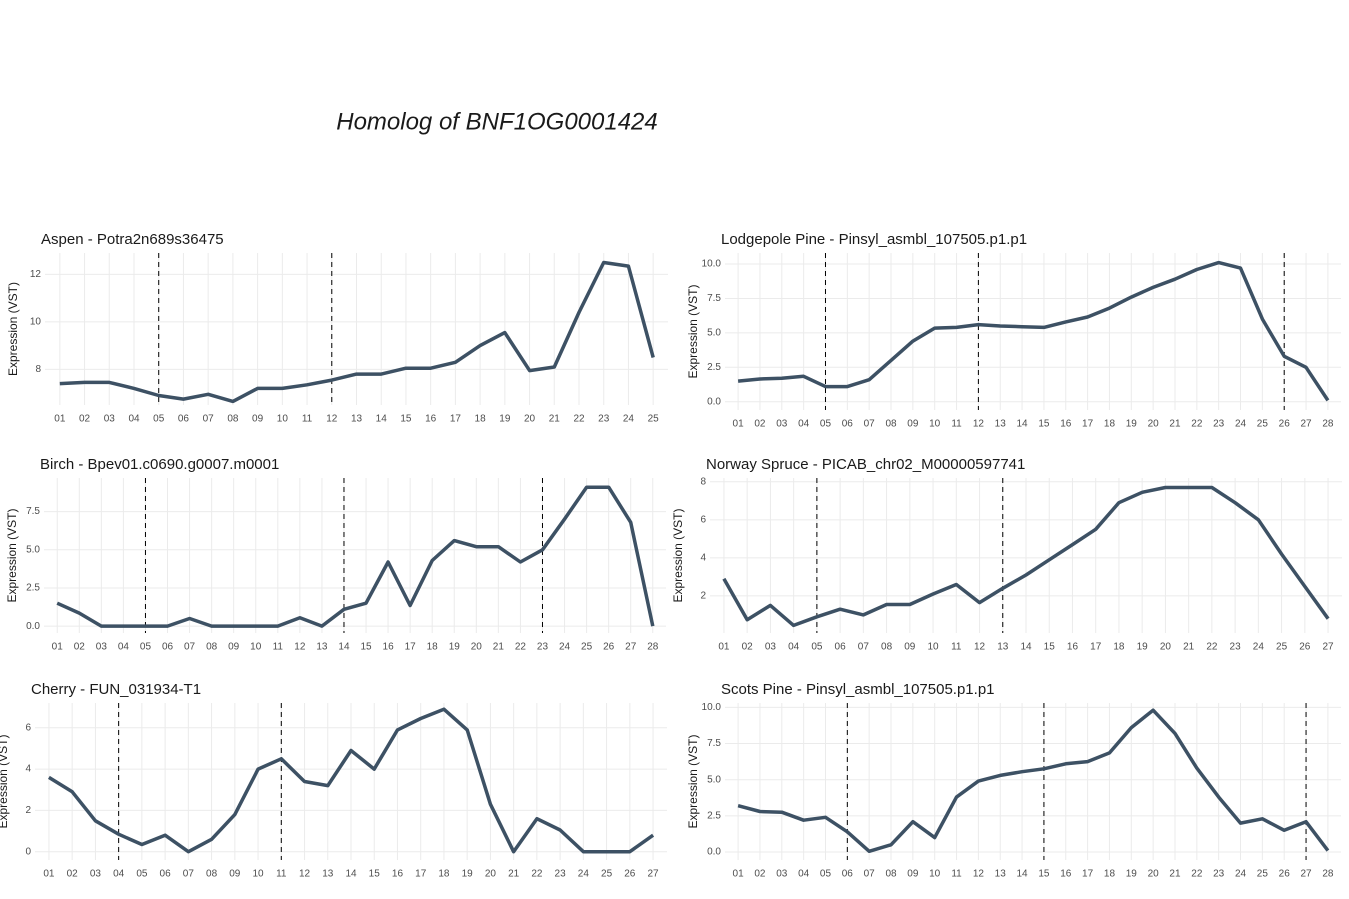 Image resolution: width=1349 pixels, height=899 pixels. I want to click on x-tick-label: 20, so click(530, 419).